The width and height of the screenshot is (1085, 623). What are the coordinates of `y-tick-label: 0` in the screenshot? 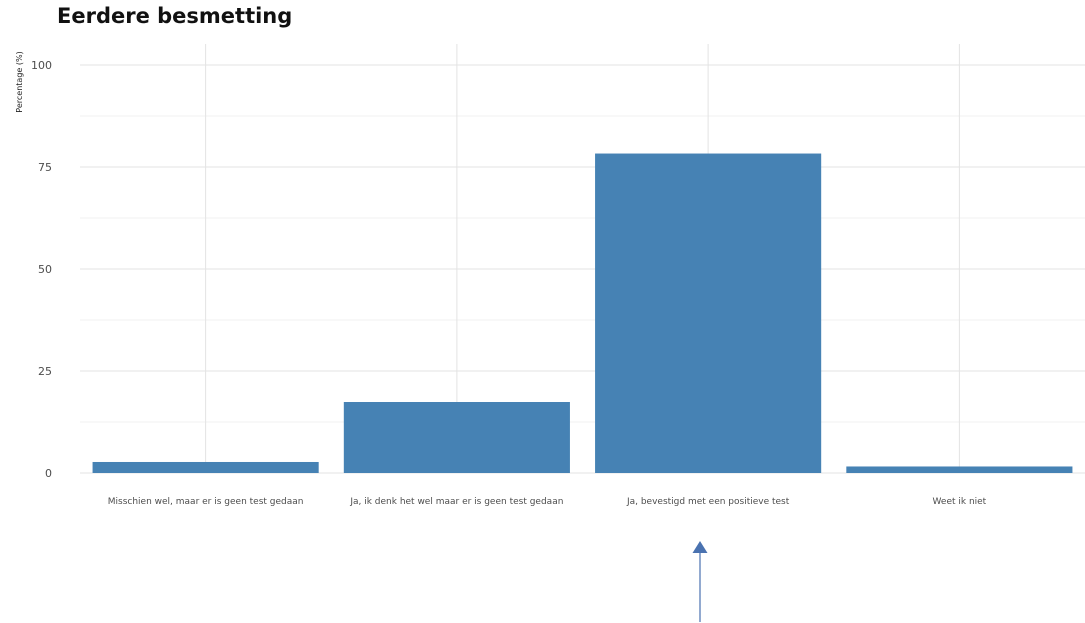 It's located at (48, 473).